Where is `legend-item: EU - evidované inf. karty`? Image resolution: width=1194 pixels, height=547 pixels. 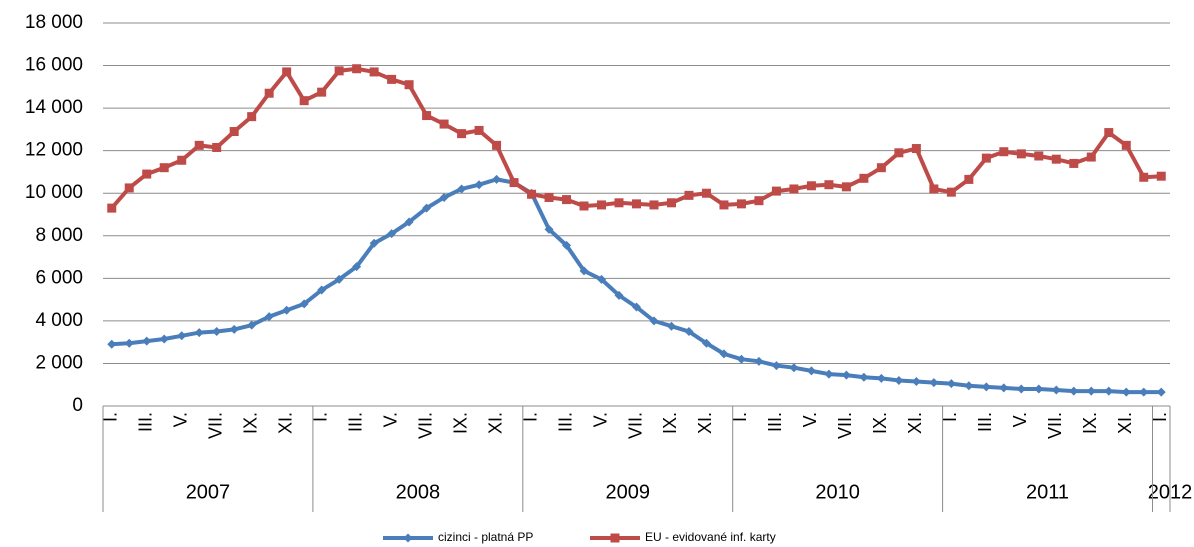 legend-item: EU - evidované inf. karty is located at coordinates (683, 537).